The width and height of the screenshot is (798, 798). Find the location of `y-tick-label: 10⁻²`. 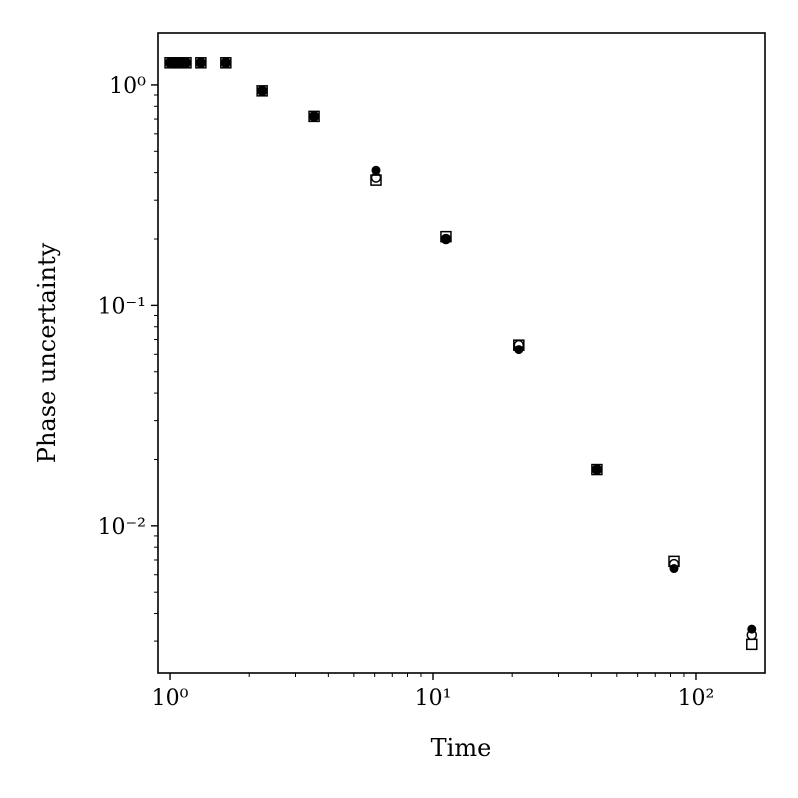

y-tick-label: 10⁻² is located at coordinates (122, 527).